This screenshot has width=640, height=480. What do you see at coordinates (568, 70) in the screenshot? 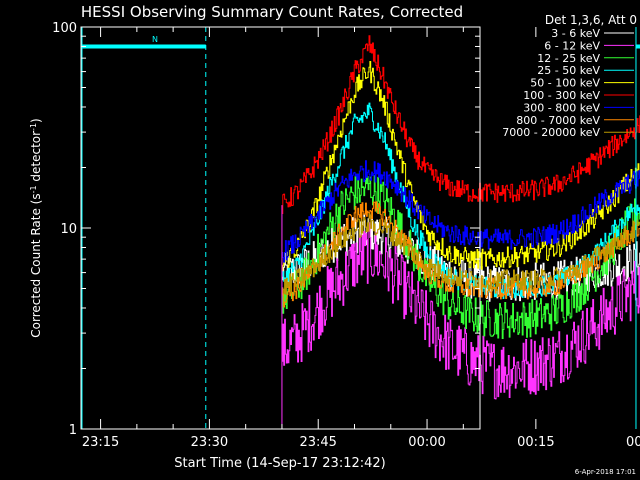
I see `legend-label-3: 25 - 50 keV` at bounding box center [568, 70].